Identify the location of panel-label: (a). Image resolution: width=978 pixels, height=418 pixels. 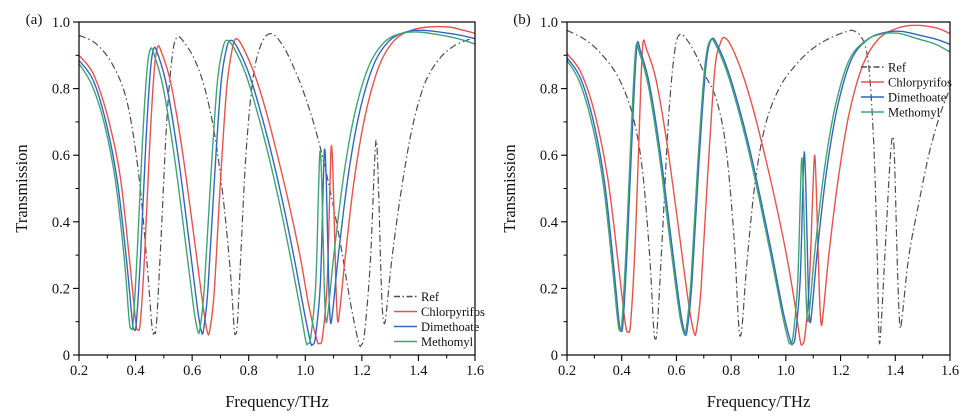
(34, 20).